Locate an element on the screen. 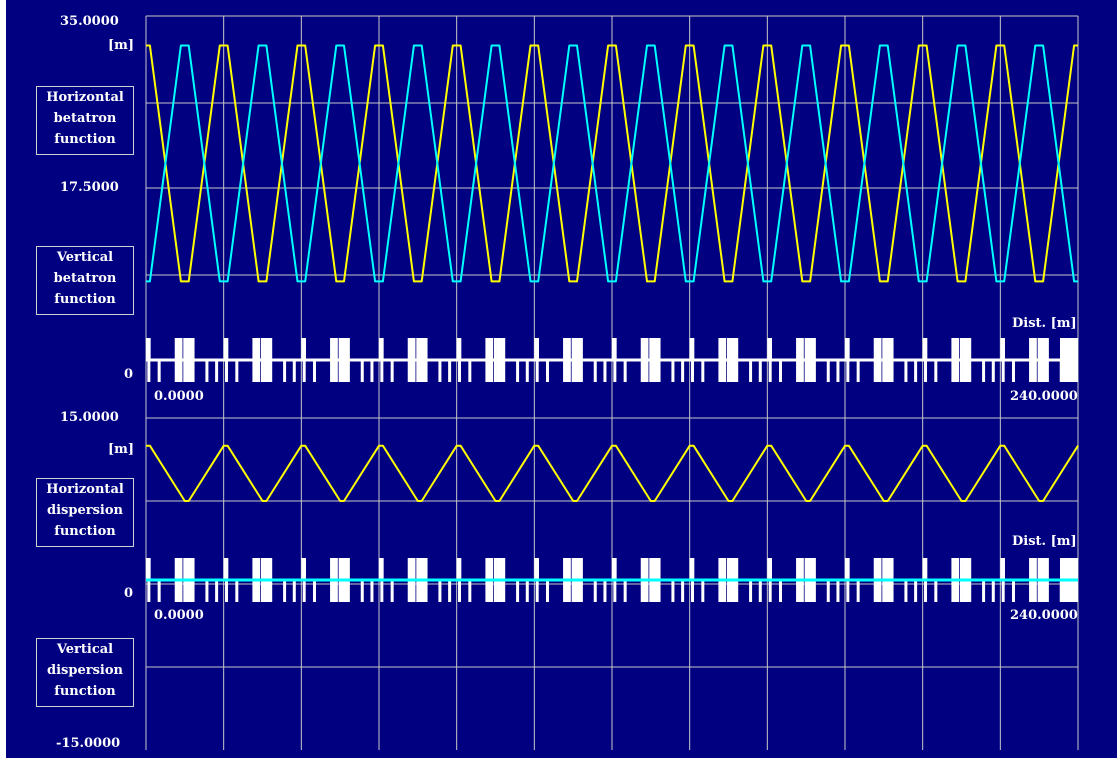 This screenshot has height=762, width=1117. legend-vertical-betatron: Vertical betatron function is located at coordinates (85, 280).